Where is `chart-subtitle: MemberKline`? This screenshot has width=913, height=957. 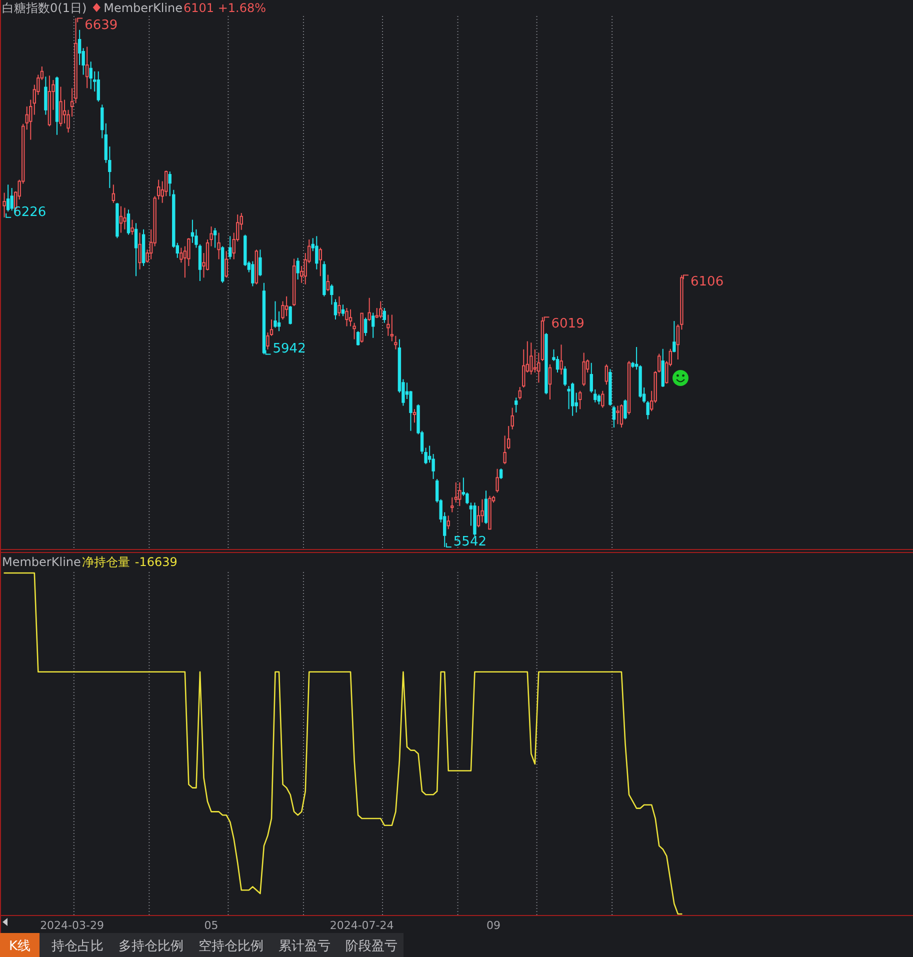 chart-subtitle: MemberKline is located at coordinates (143, 8).